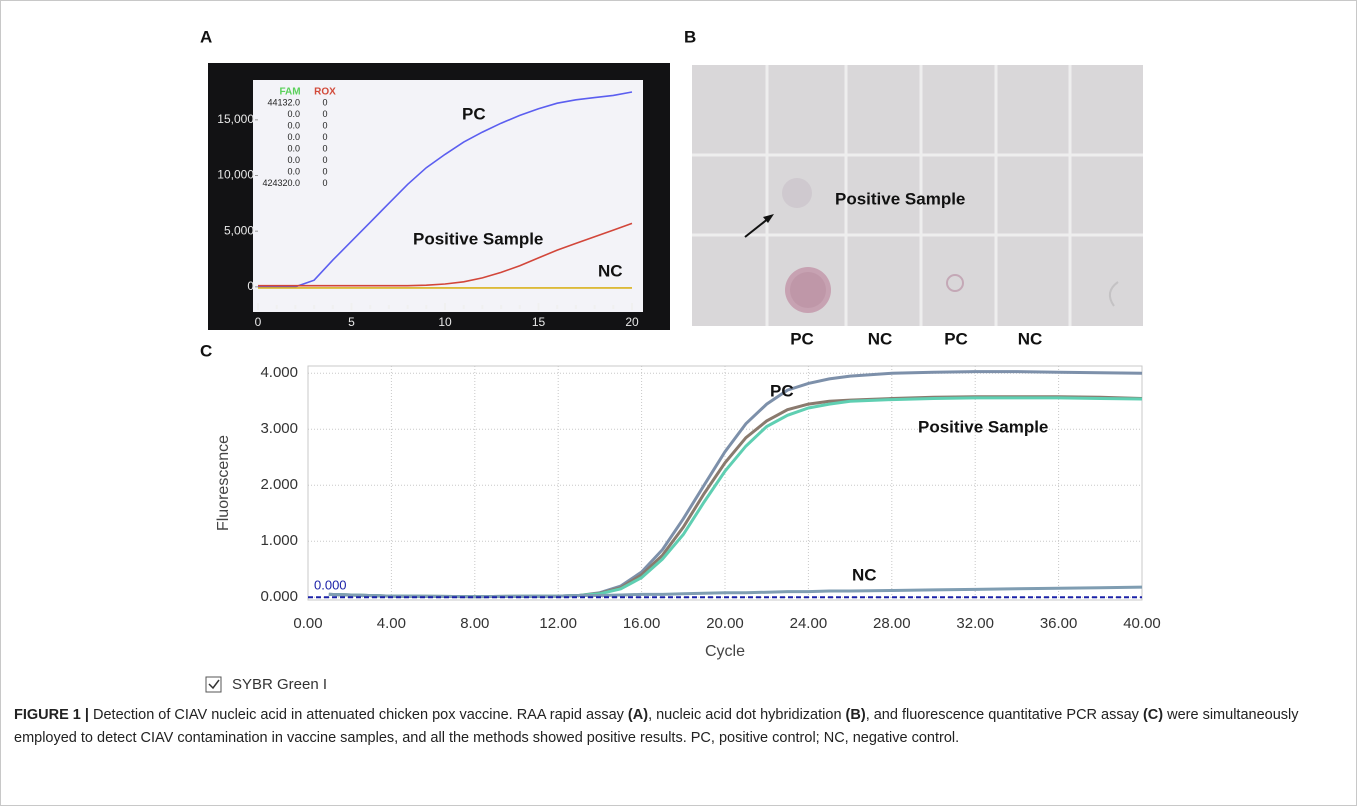 The image size is (1357, 806). Describe the element at coordinates (351, 322) in the screenshot. I see `x-tick-label: 5` at that location.